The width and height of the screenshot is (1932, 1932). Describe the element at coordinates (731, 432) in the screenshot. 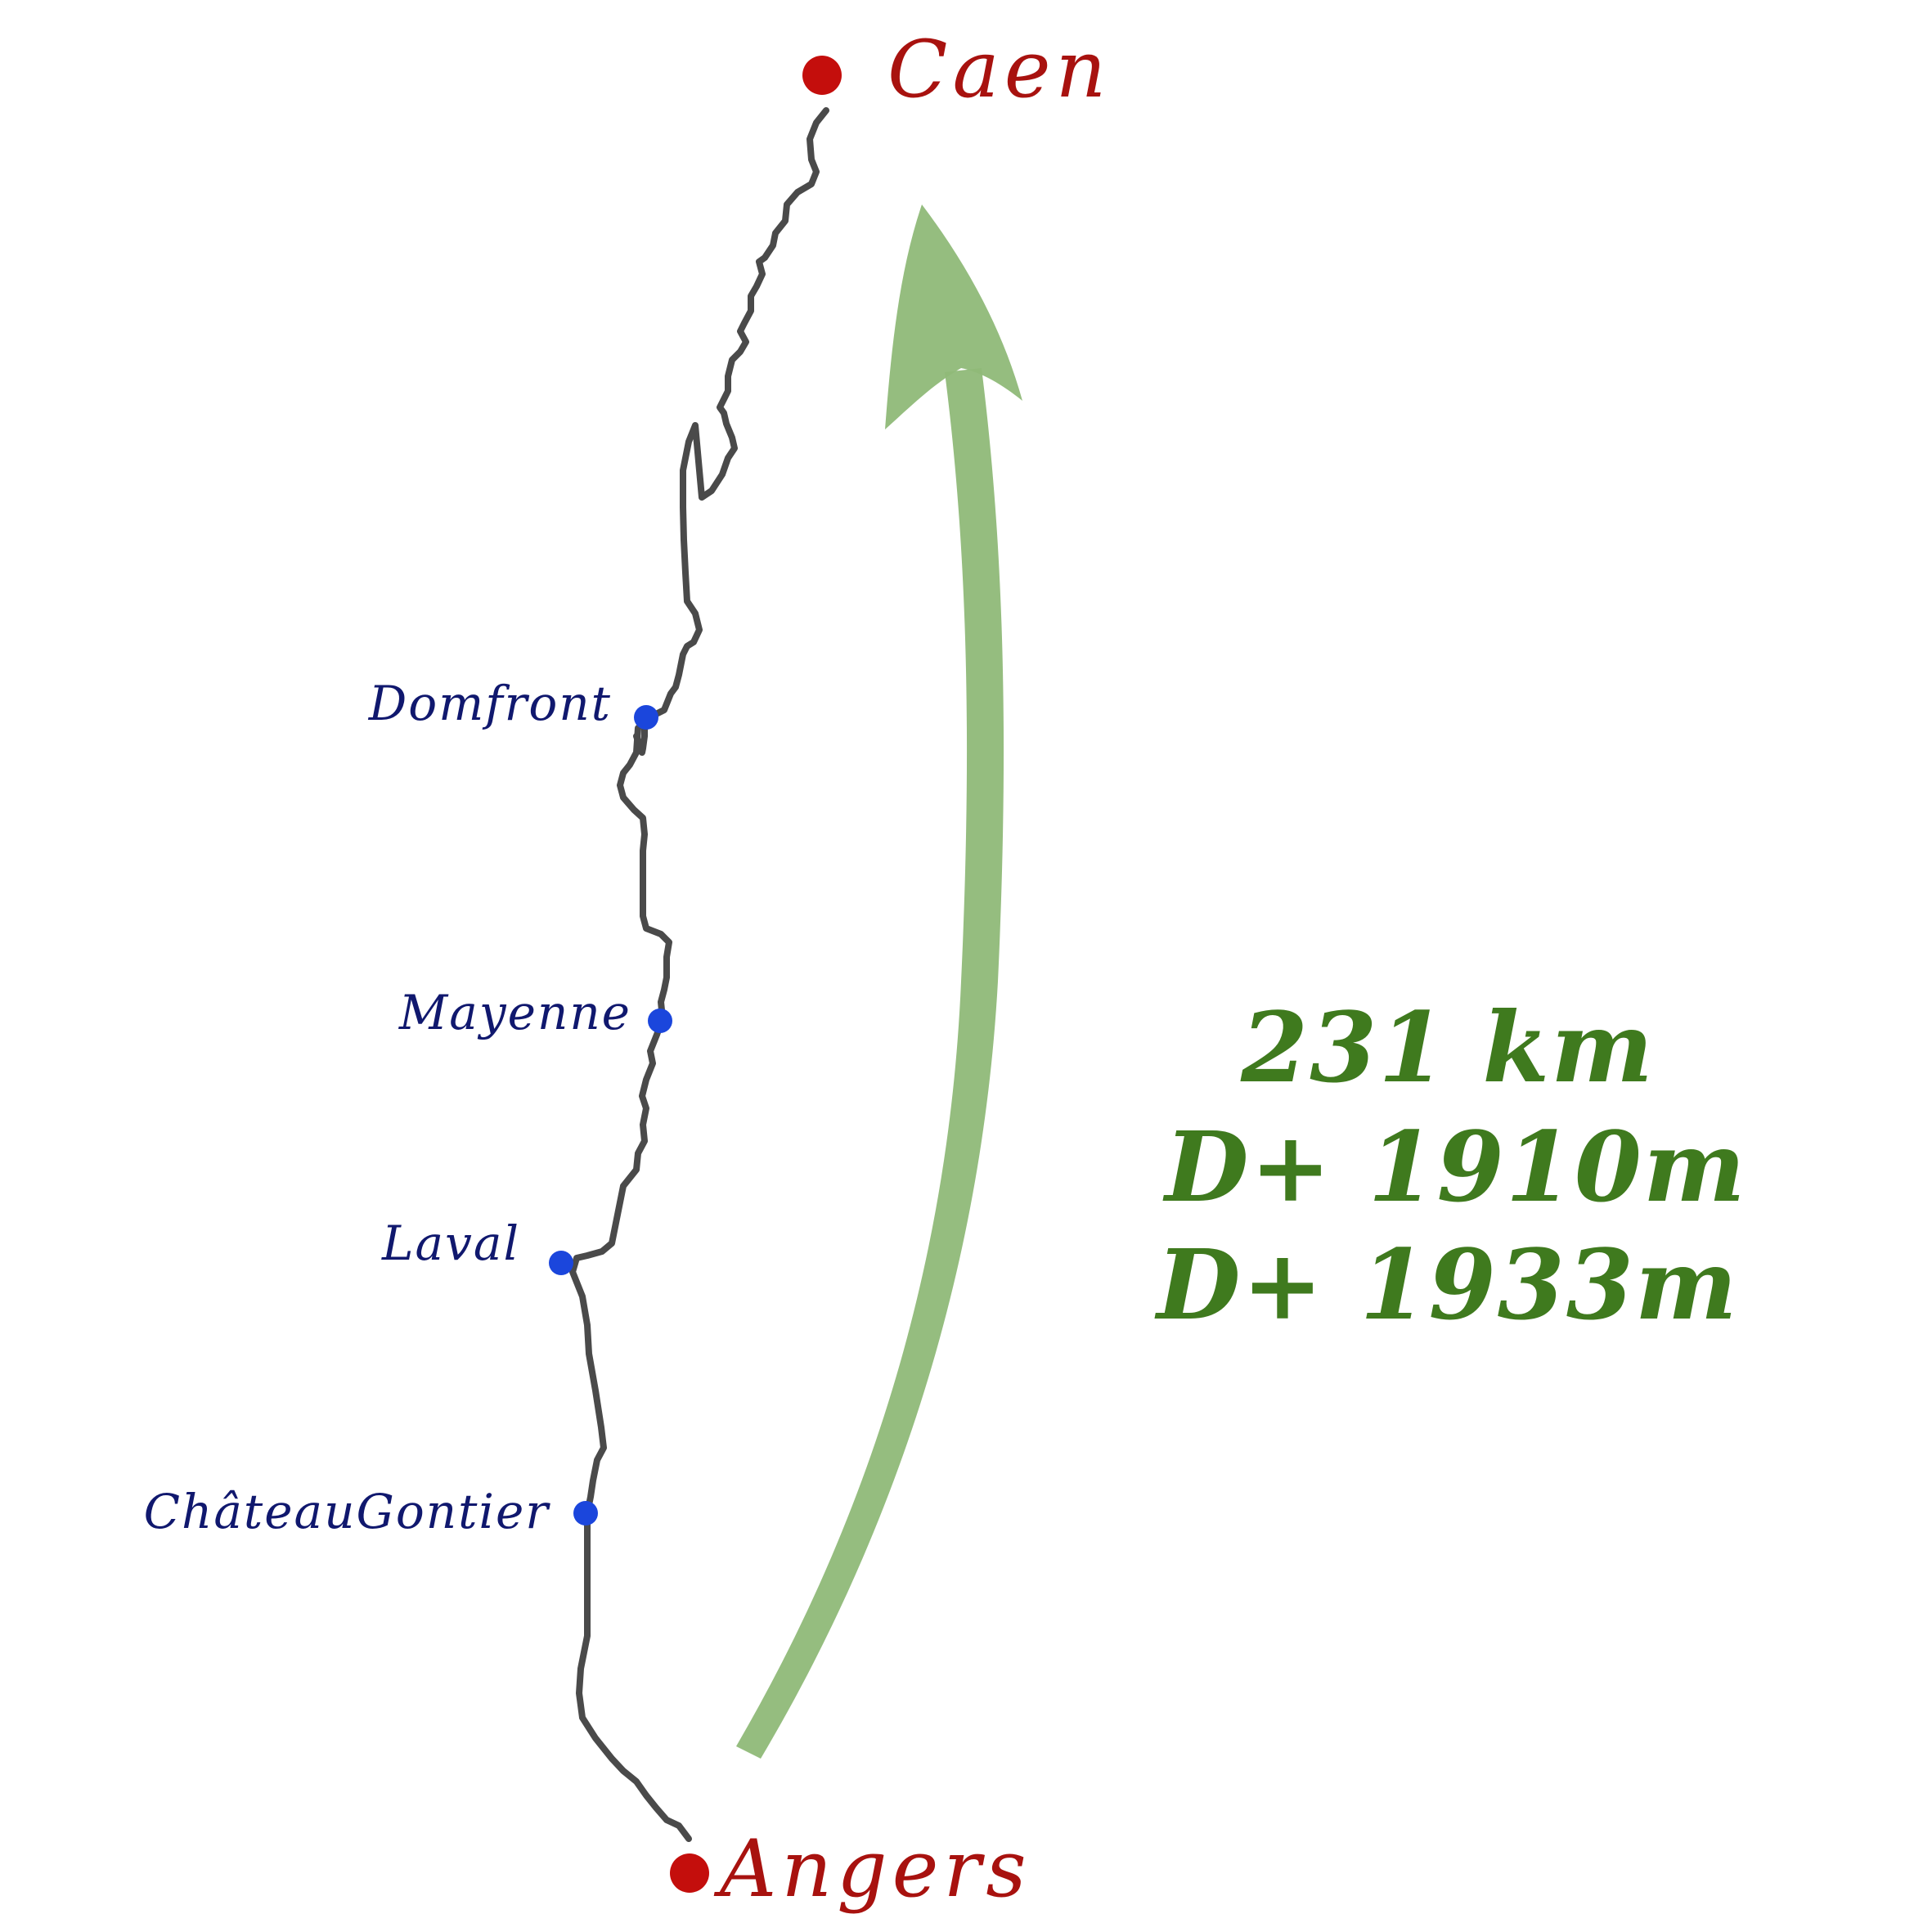

I see `route-line` at that location.